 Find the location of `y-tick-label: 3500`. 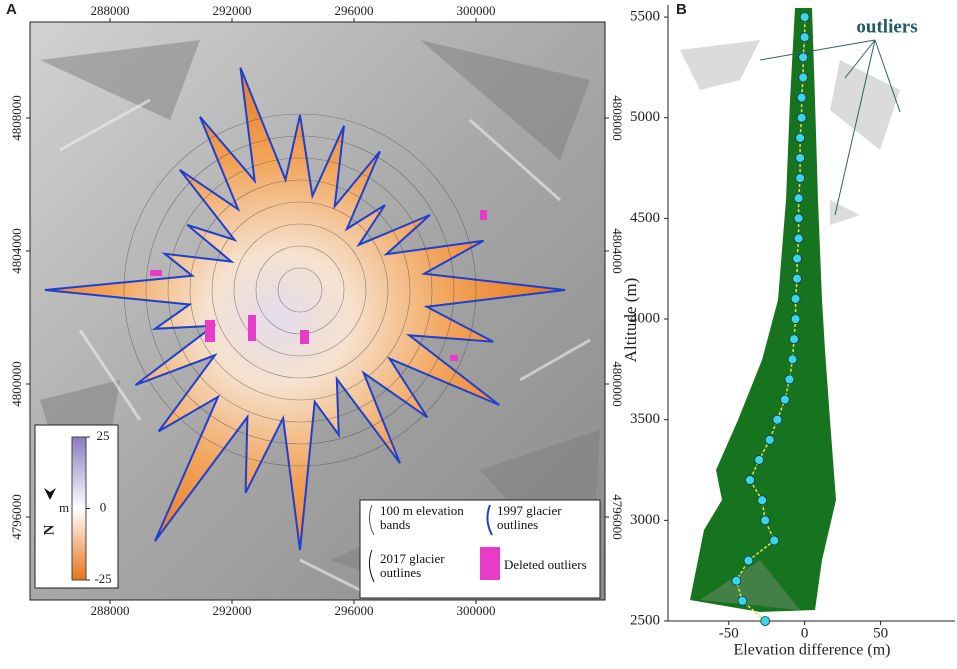

y-tick-label: 3500 is located at coordinates (645, 419).